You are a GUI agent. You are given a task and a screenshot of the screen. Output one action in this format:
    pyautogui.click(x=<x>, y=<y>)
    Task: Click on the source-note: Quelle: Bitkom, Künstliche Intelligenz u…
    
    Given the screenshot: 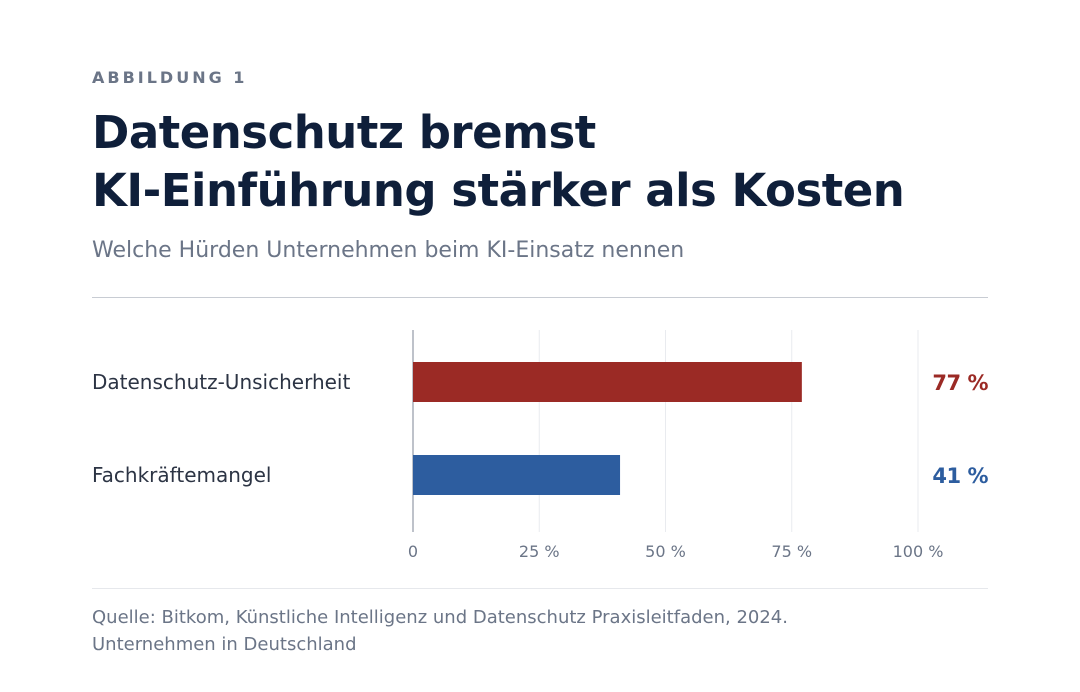 What is the action you would take?
    pyautogui.click(x=542, y=631)
    